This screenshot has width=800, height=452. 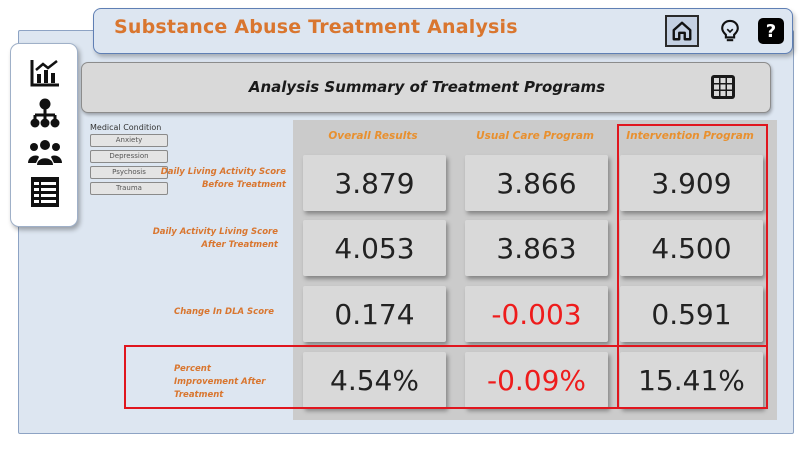 What do you see at coordinates (723, 87) in the screenshot?
I see `grid-icon` at bounding box center [723, 87].